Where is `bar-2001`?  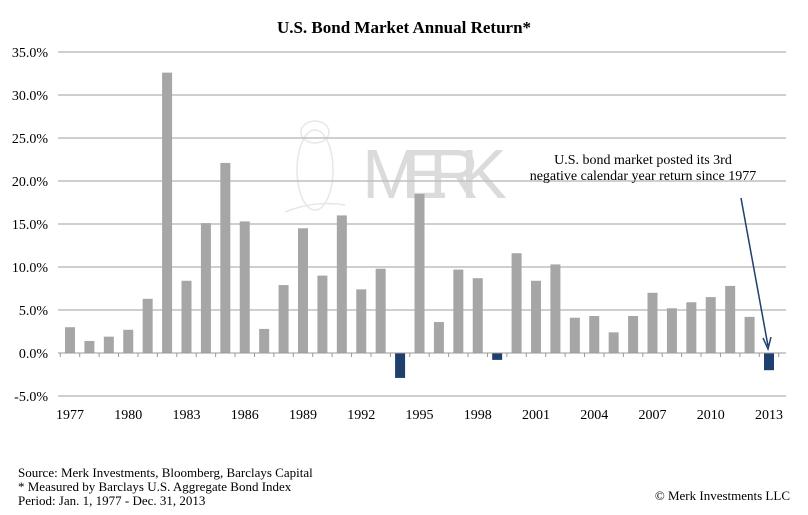 bar-2001 is located at coordinates (536, 316).